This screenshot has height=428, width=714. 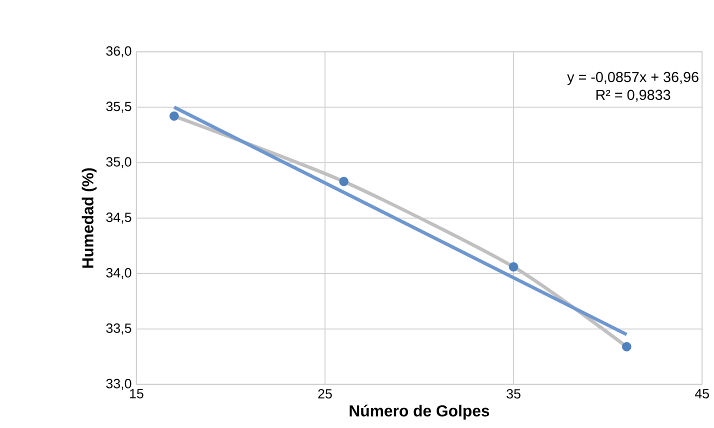 I want to click on y-tick-label: 36,0, so click(x=119, y=52).